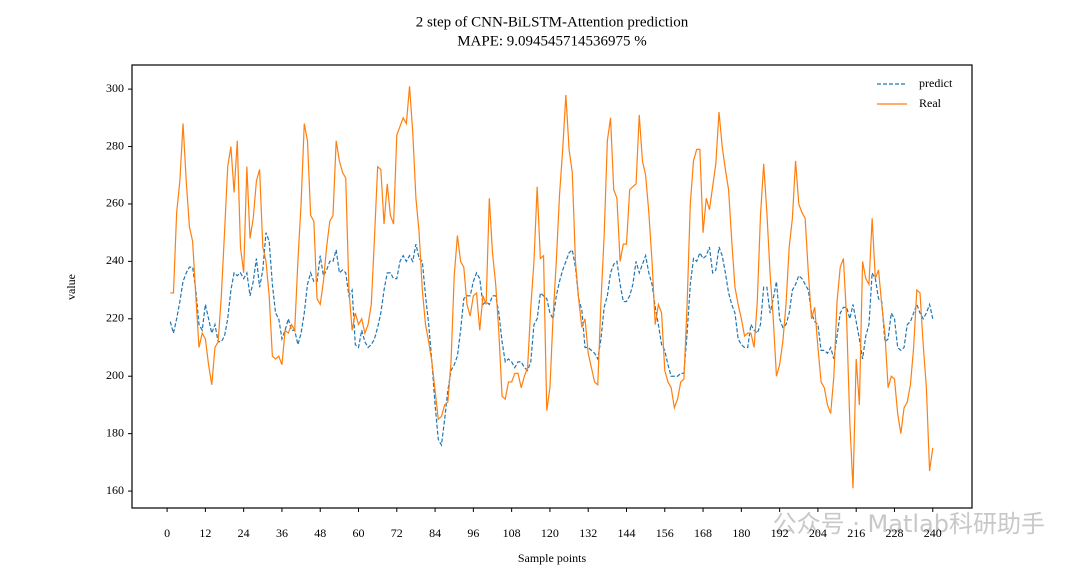  I want to click on x-tick-label: 168, so click(703, 533).